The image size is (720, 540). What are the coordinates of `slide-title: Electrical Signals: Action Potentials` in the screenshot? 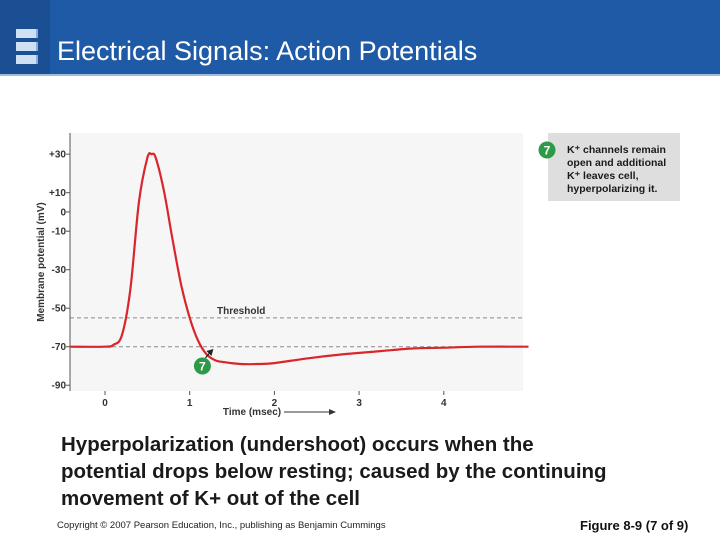 It's located at (267, 51).